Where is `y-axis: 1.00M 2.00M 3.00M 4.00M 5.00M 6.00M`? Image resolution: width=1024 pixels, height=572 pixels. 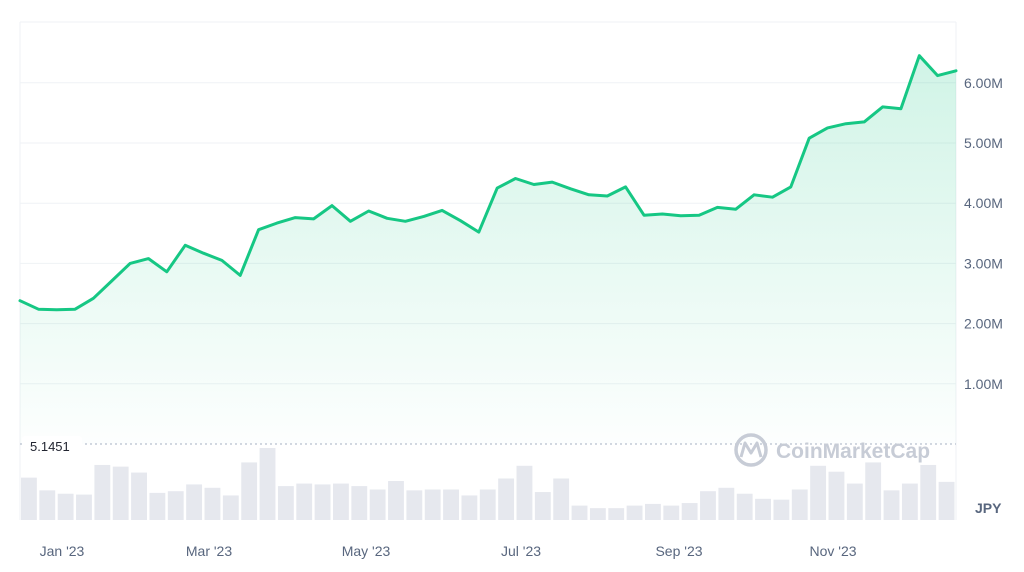
y-axis: 1.00M 2.00M 3.00M 4.00M 5.00M 6.00M is located at coordinates (983, 233).